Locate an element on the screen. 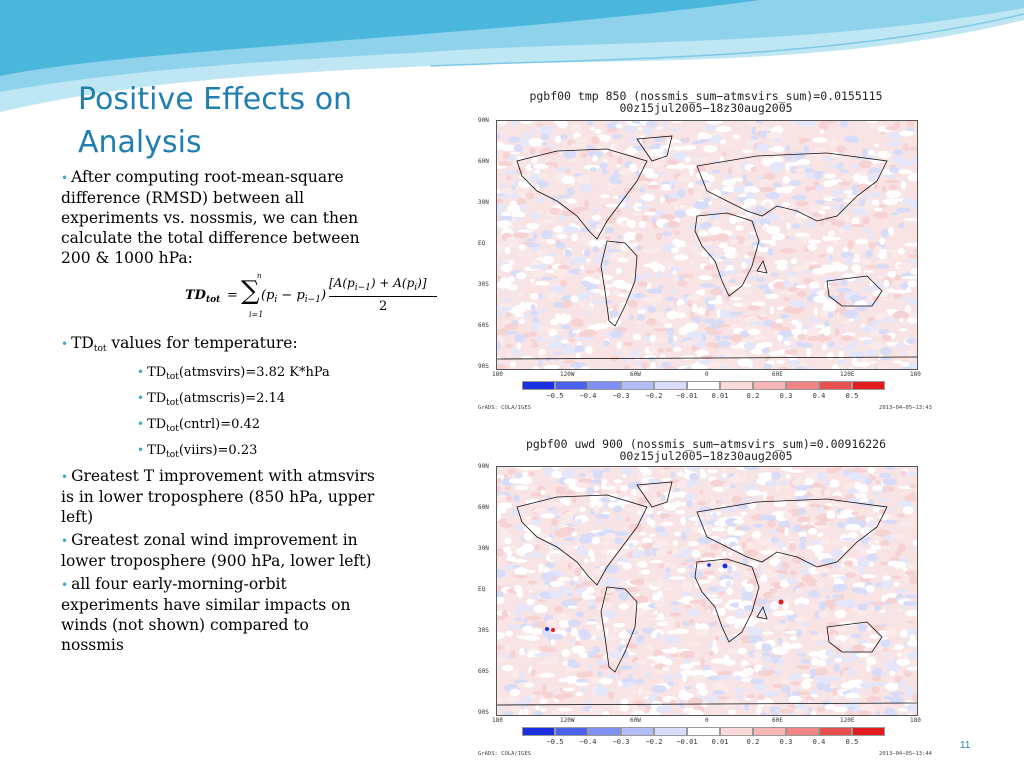 Image resolution: width=1024 pixels, height=768 pixels. formula-sum-bottom: i=1 is located at coordinates (256, 314).